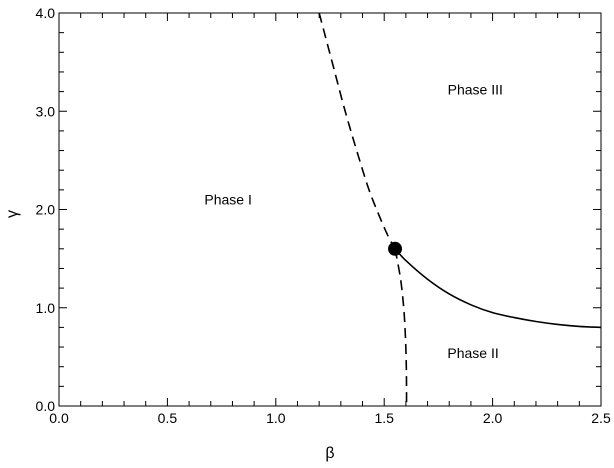 The image size is (614, 468). Describe the element at coordinates (493, 418) in the screenshot. I see `x-tick-label: 2.0` at that location.